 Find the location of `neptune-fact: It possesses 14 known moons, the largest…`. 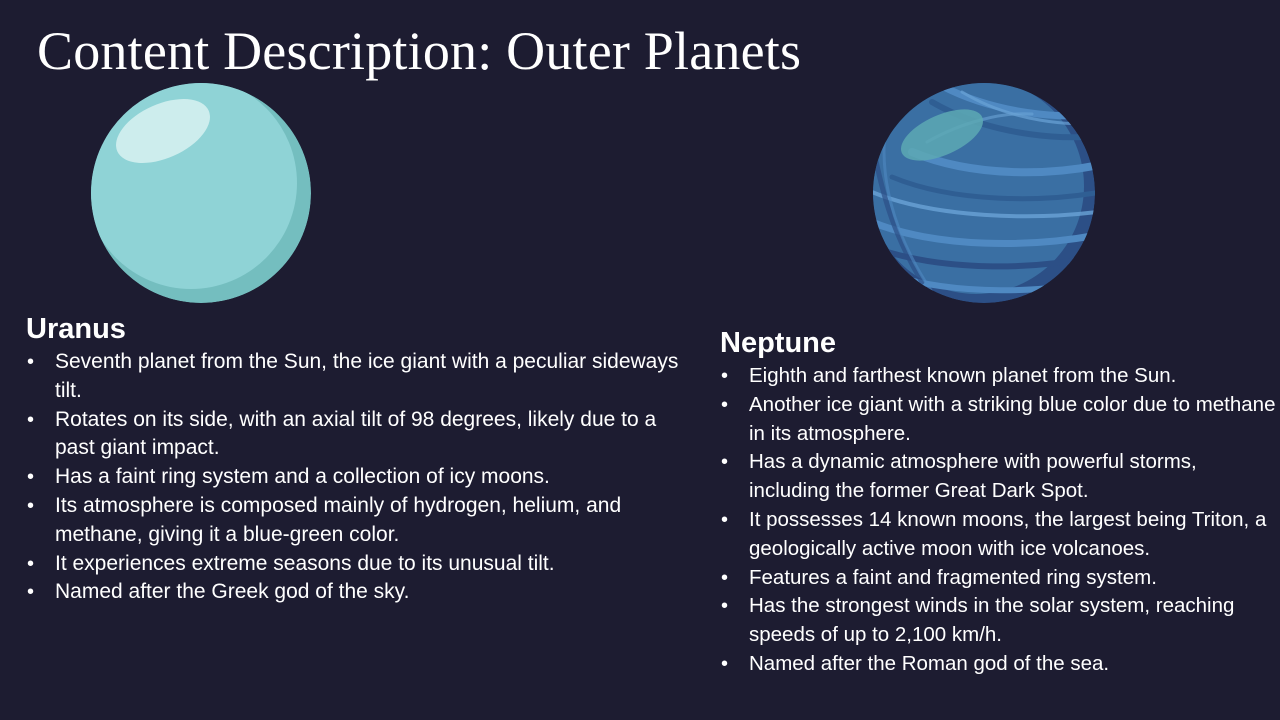

neptune-fact: It possesses 14 known moons, the largest… is located at coordinates (998, 535).